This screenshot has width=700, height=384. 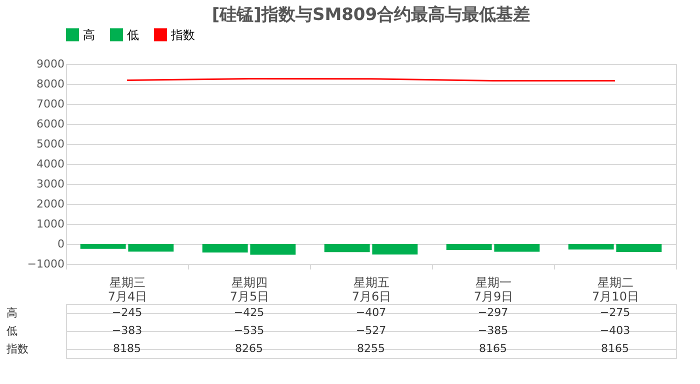 What do you see at coordinates (493, 312) in the screenshot?
I see `data-label: −297` at bounding box center [493, 312].